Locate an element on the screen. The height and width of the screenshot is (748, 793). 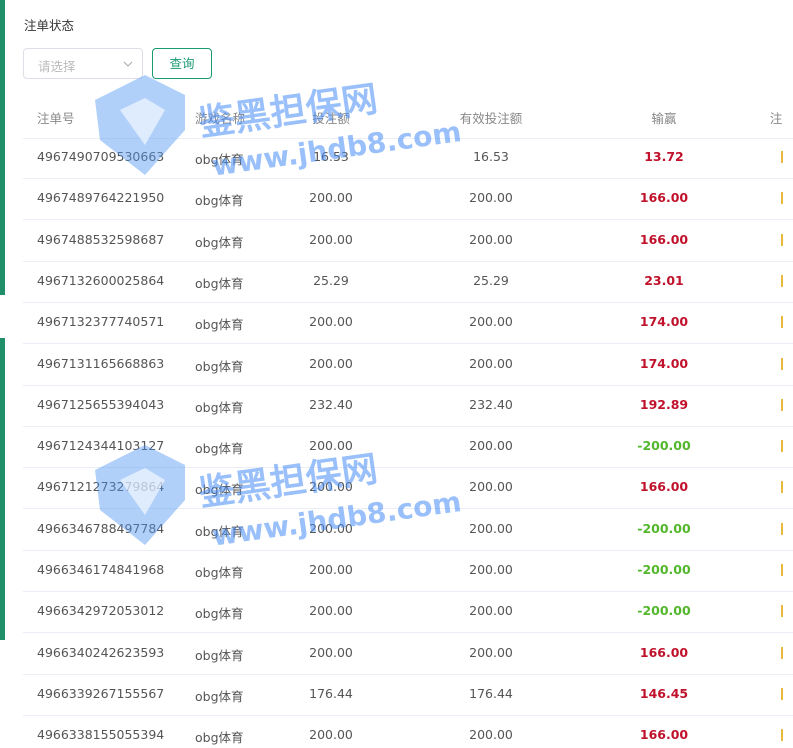
column-header: 注 is located at coordinates (776, 118).